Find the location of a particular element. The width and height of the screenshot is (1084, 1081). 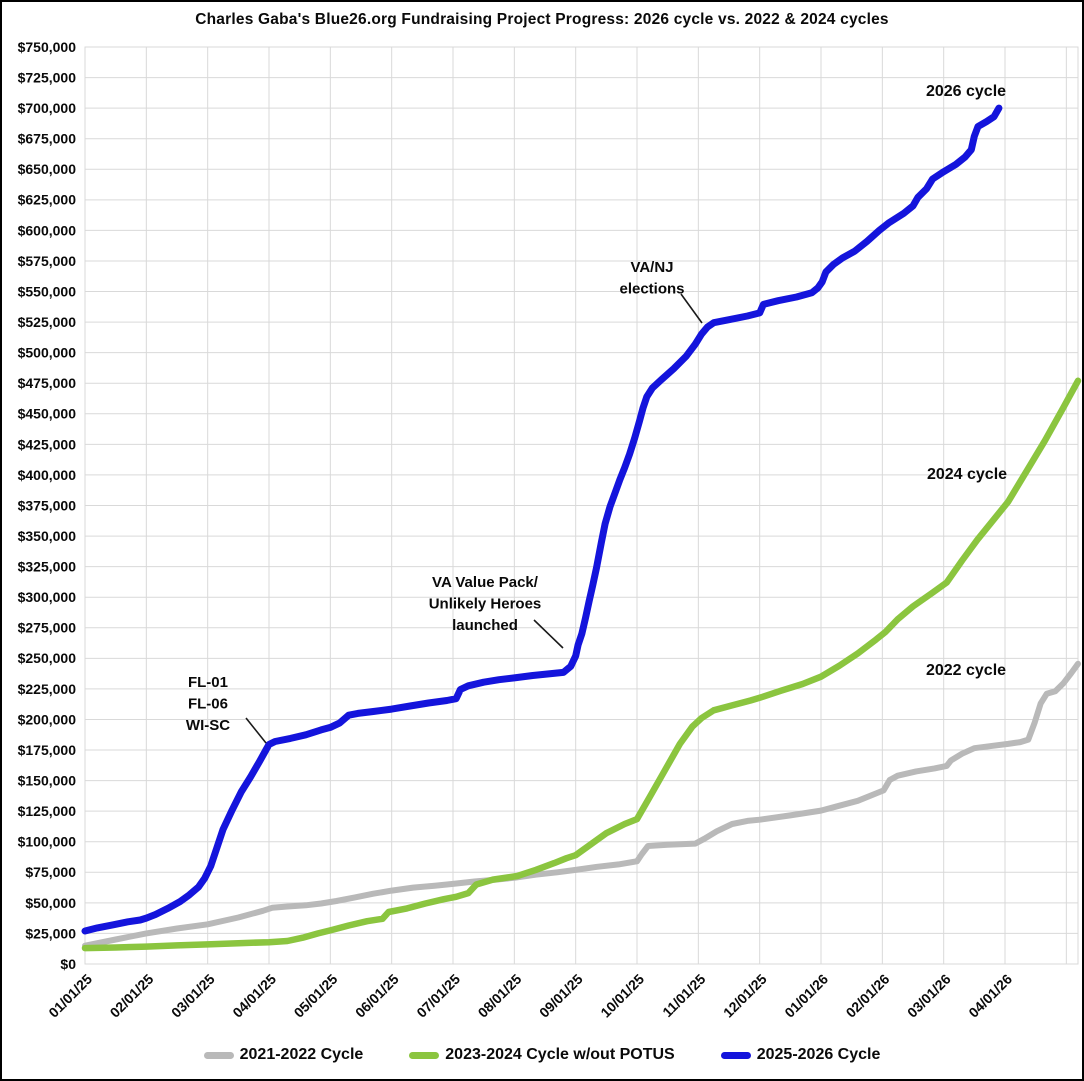

x-axis-tick-label: 05/01/25 is located at coordinates (316, 996).